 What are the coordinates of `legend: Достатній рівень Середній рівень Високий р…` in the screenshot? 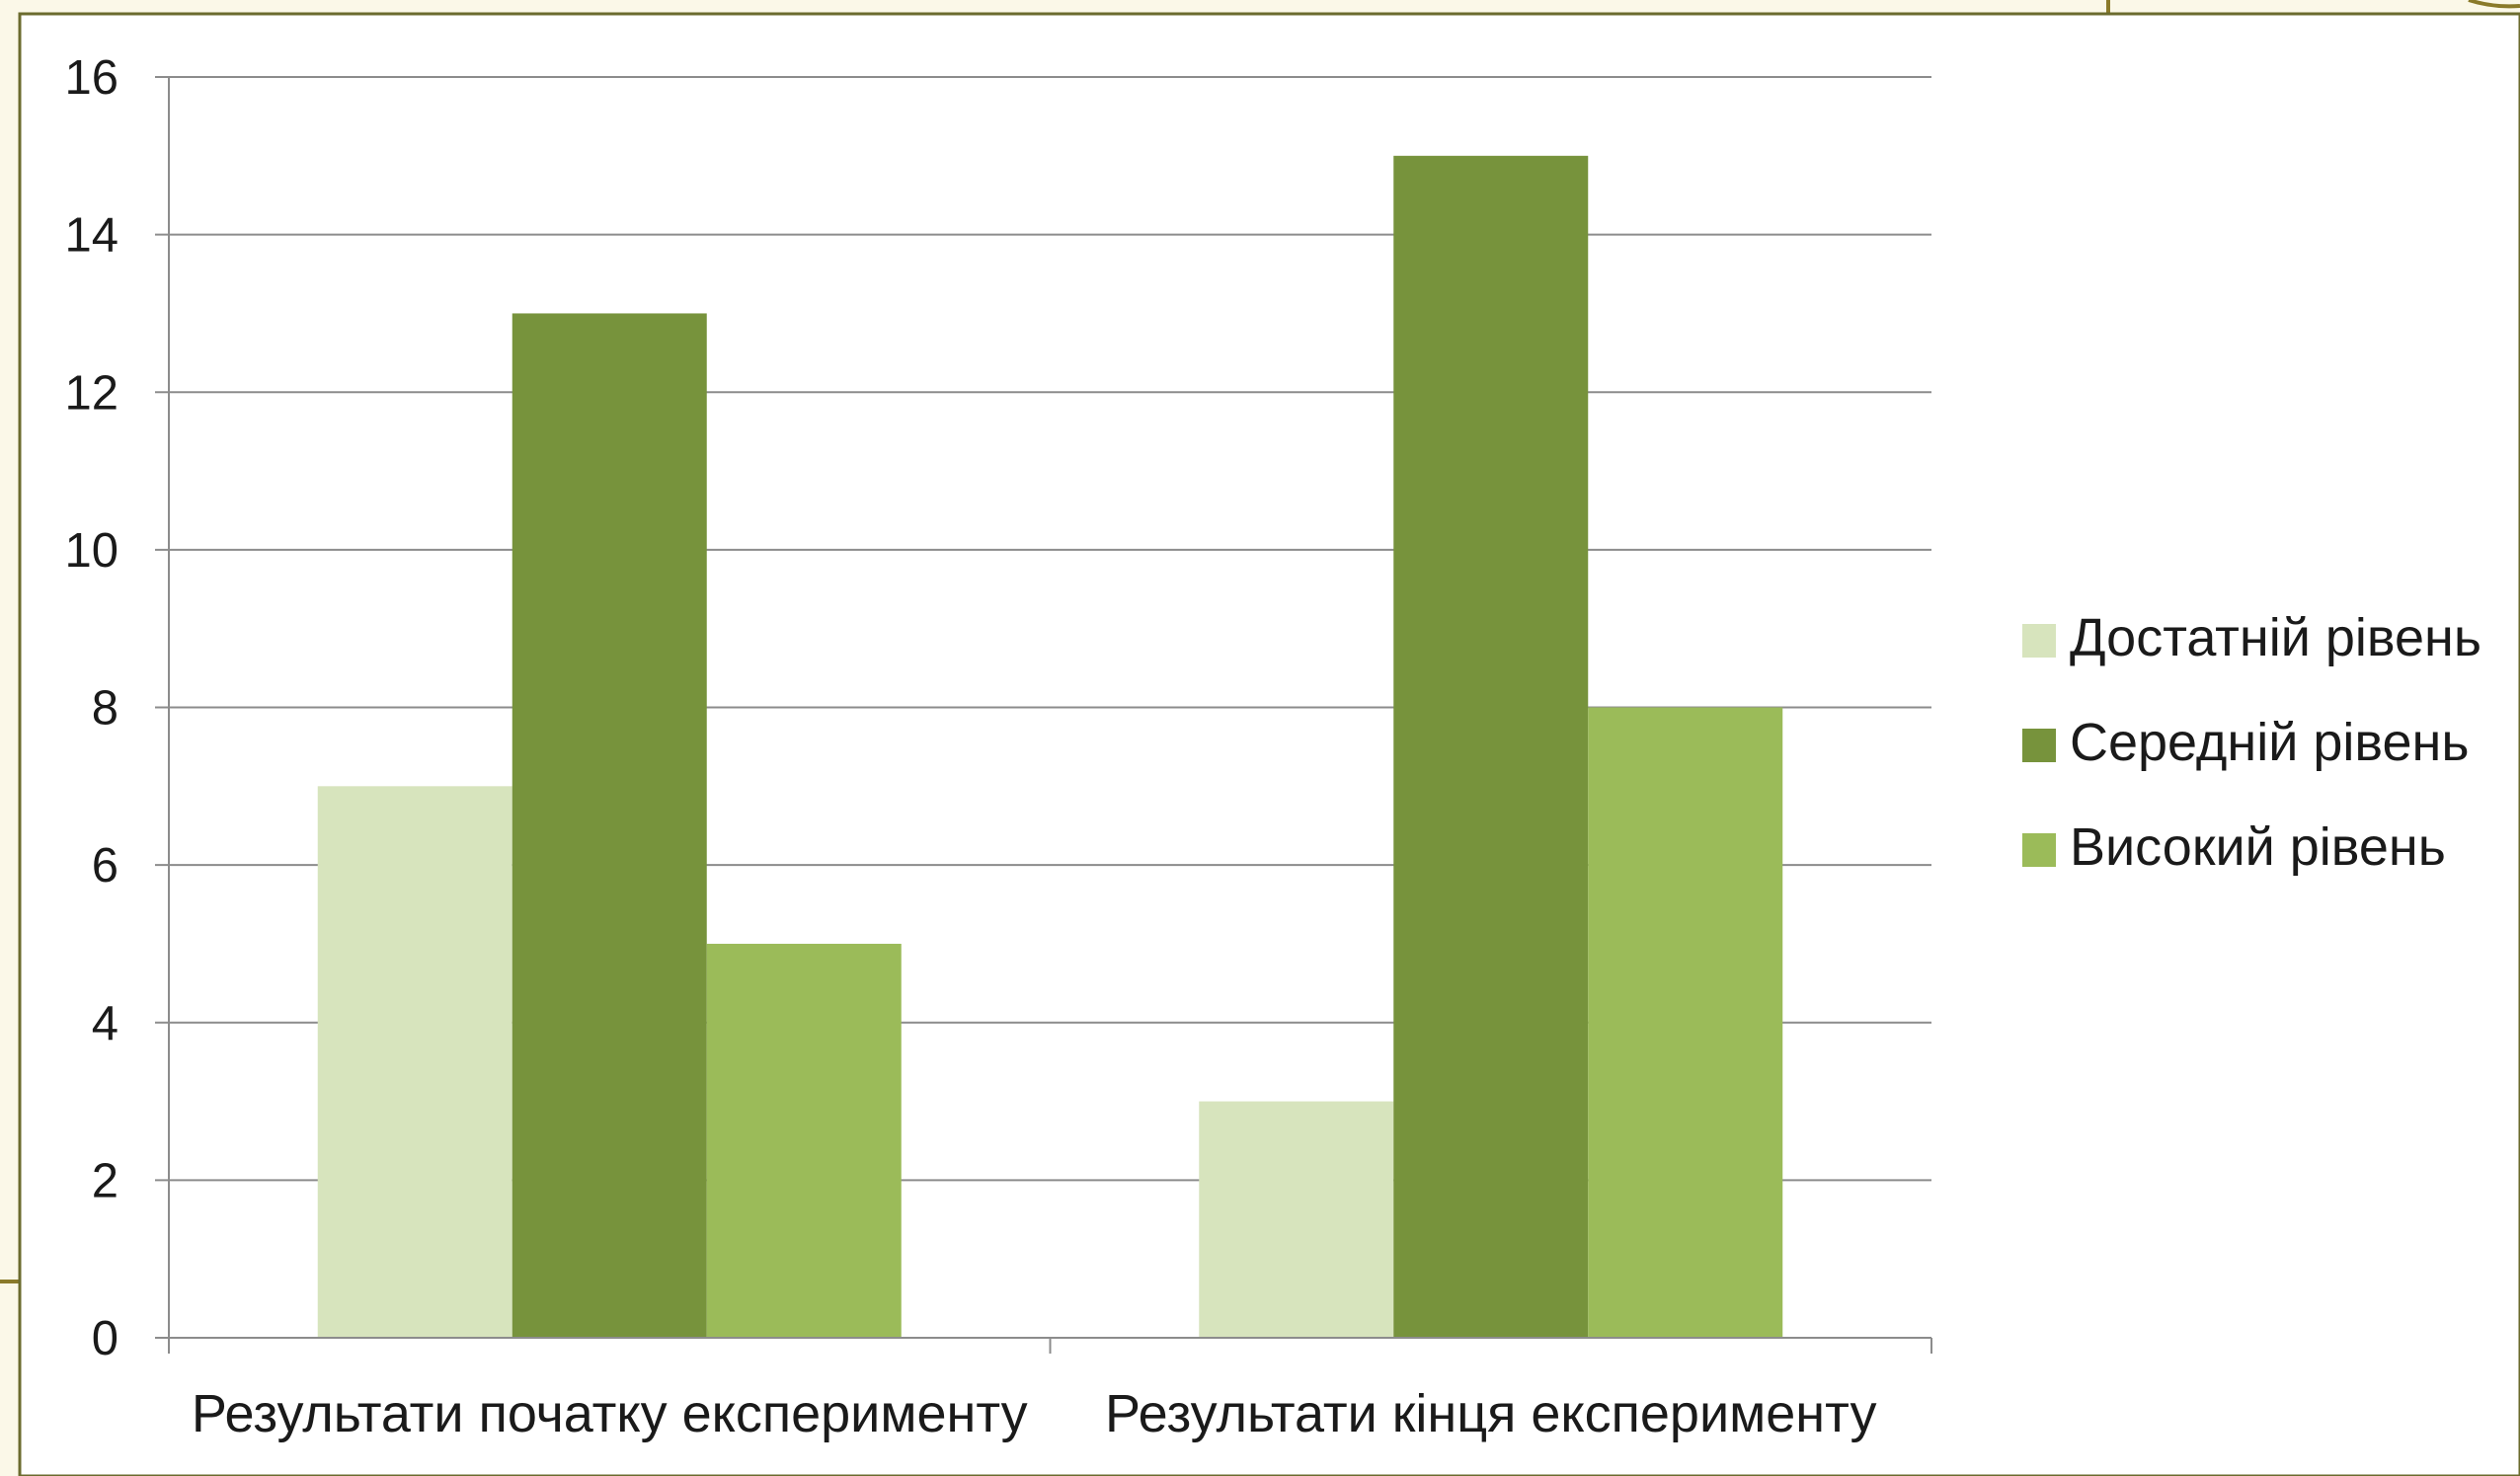 It's located at (2251, 742).